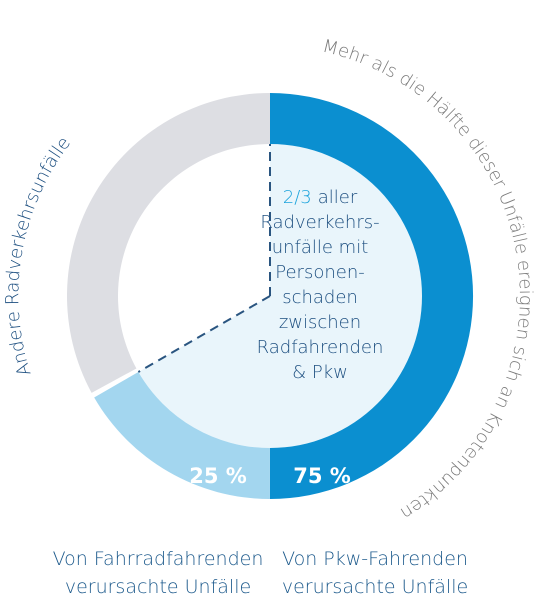  What do you see at coordinates (182, 435) in the screenshot?
I see `donut-segment` at bounding box center [182, 435].